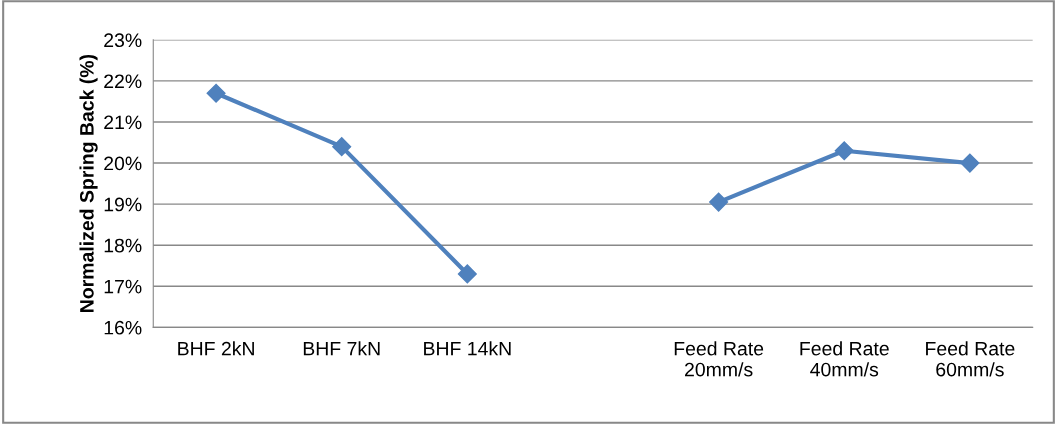 The width and height of the screenshot is (1057, 424). What do you see at coordinates (123, 204) in the screenshot?
I see `y-tick-label: 19%` at bounding box center [123, 204].